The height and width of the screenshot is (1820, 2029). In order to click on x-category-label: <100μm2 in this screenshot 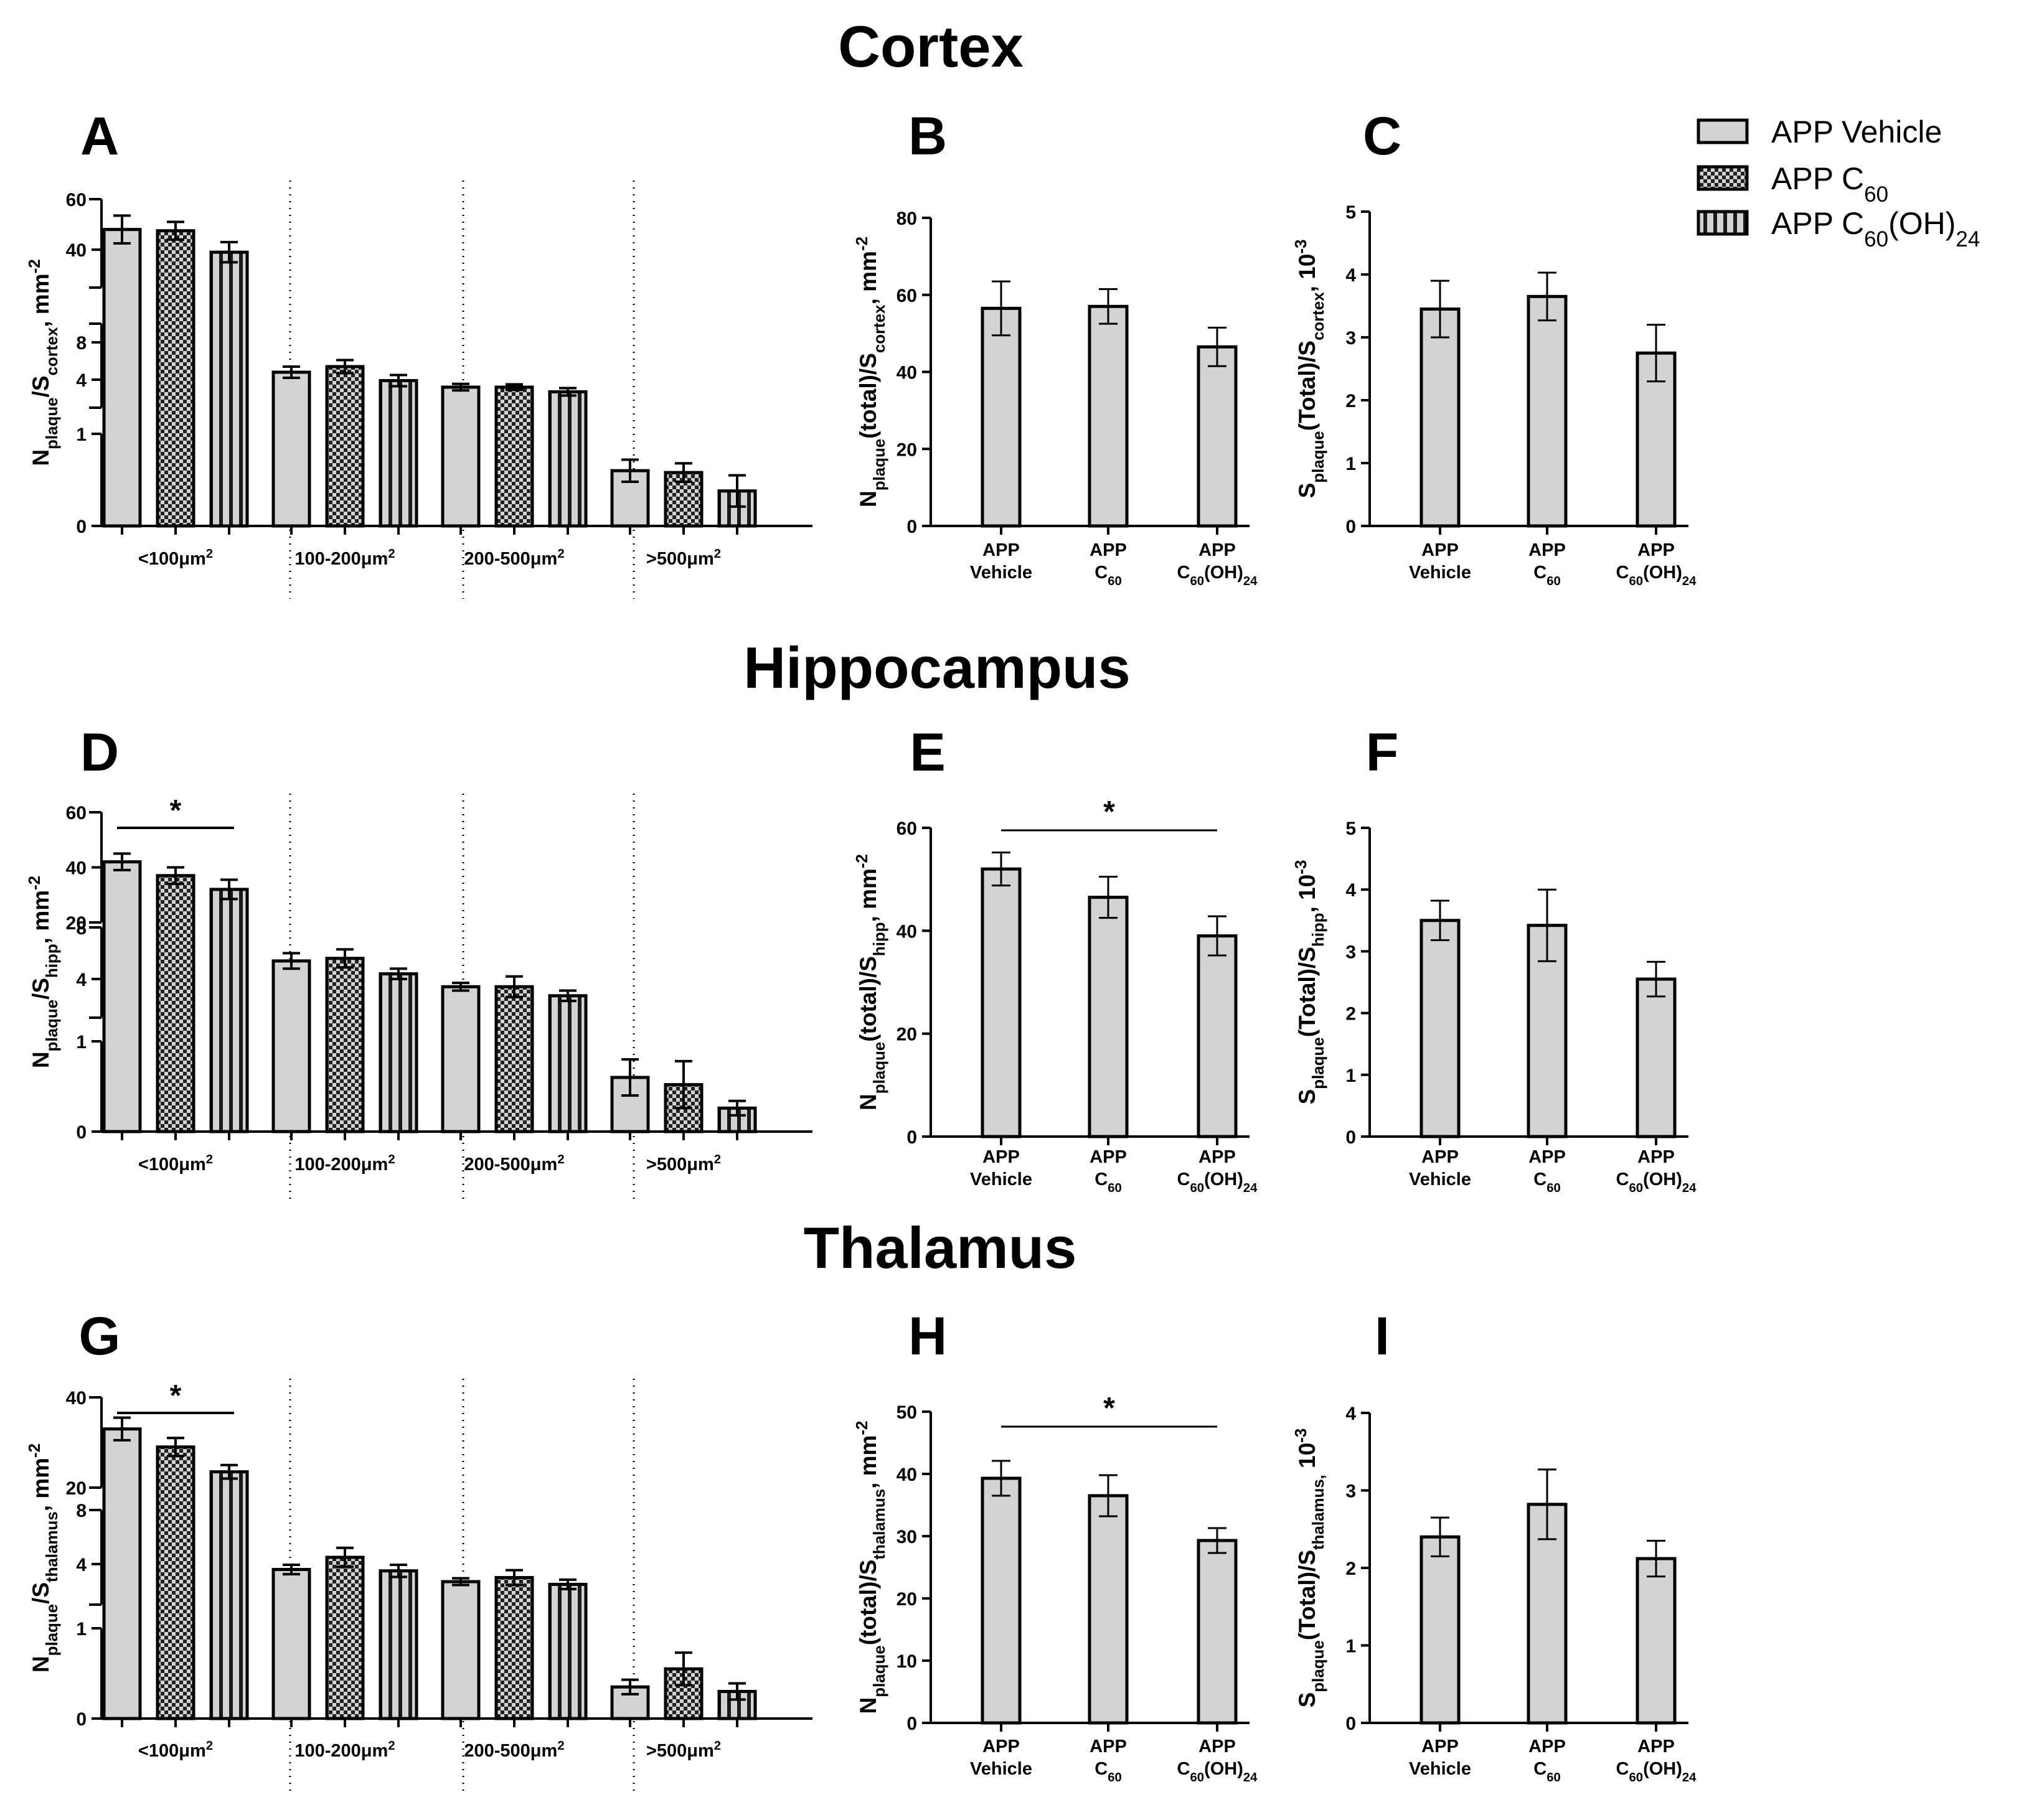, I will do `click(175, 558)`.